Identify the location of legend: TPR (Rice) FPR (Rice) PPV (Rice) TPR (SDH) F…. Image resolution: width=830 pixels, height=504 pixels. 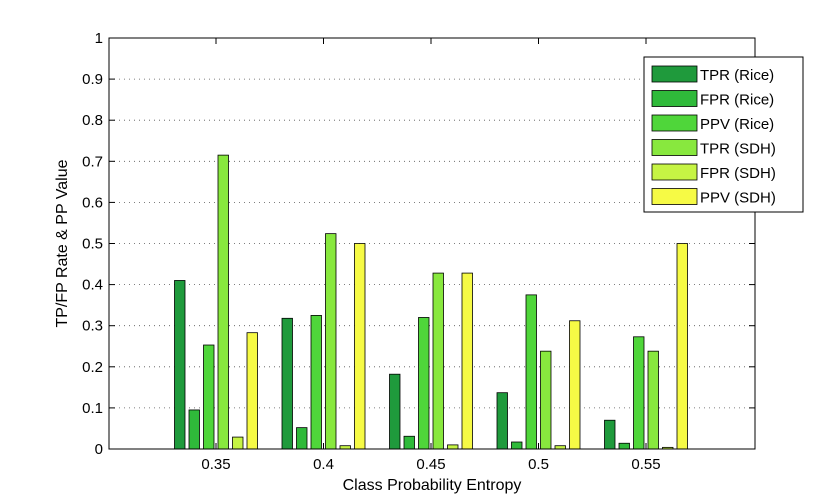
(723, 134).